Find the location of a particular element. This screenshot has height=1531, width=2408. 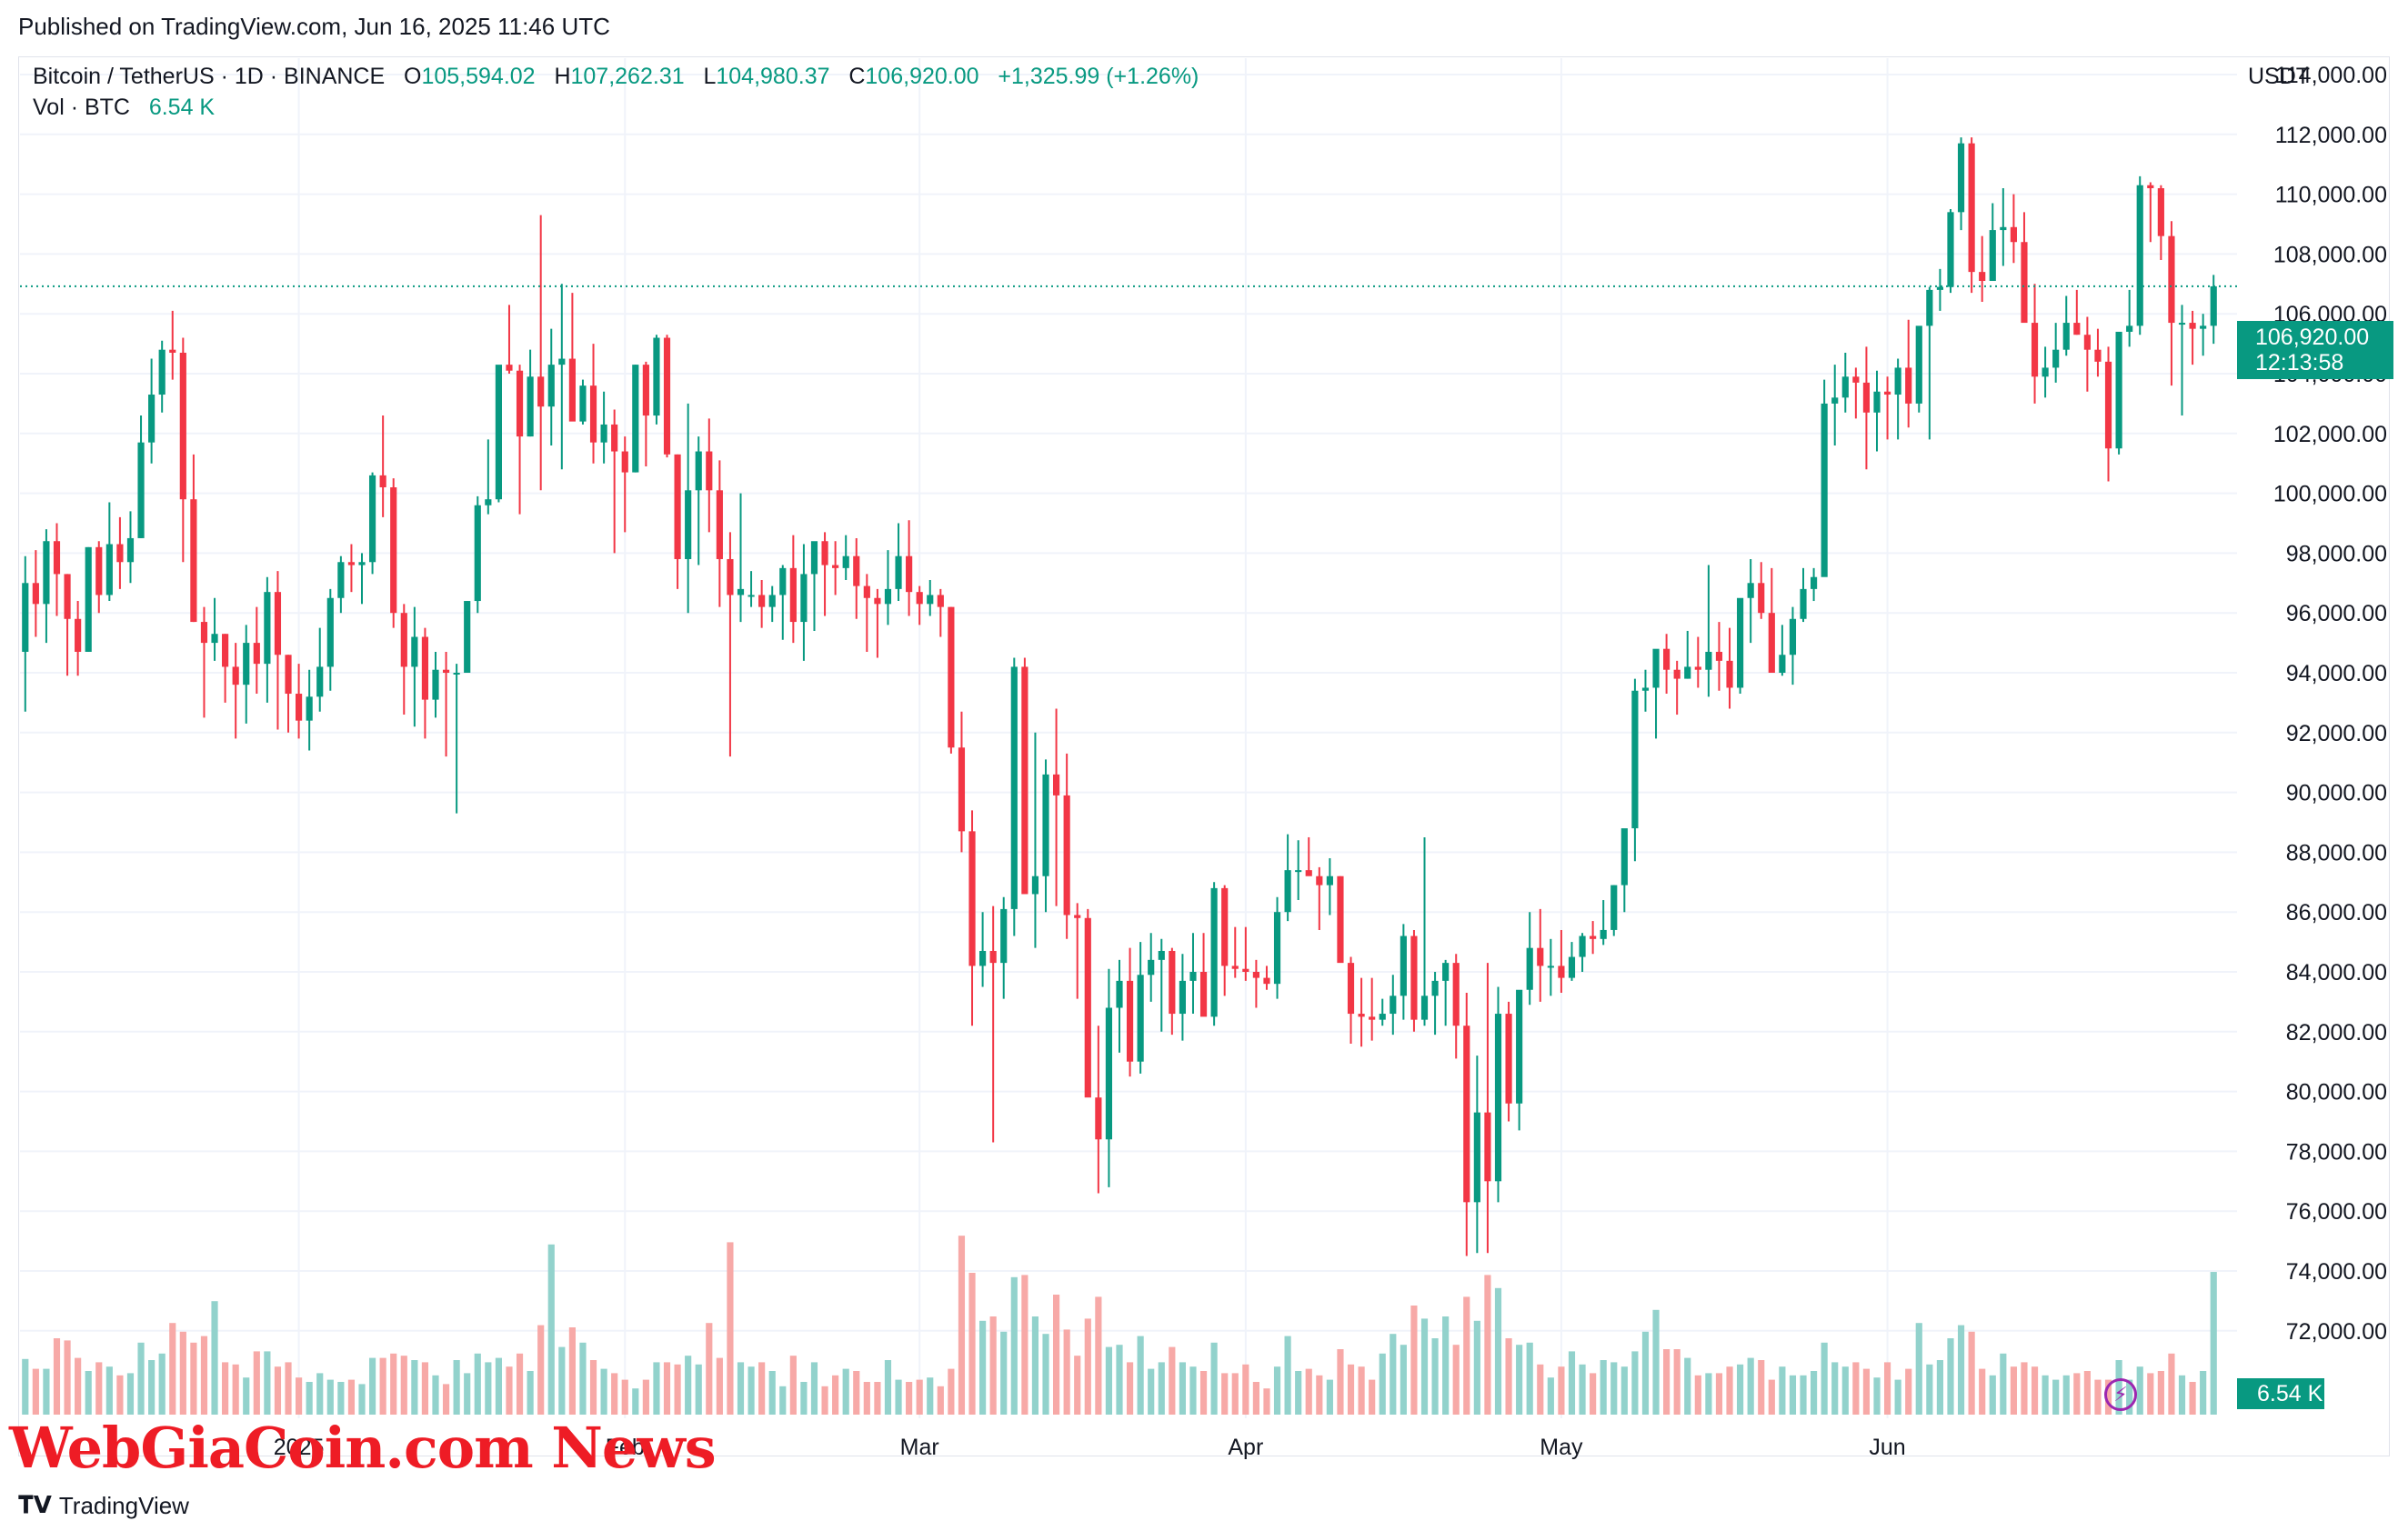

price-axis-label: 74,000.00 is located at coordinates (2336, 1272).